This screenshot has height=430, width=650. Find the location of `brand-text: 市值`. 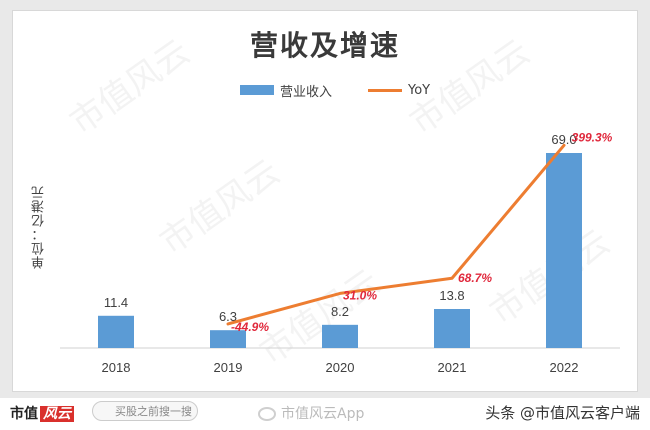

brand-text: 市值 is located at coordinates (24, 414).